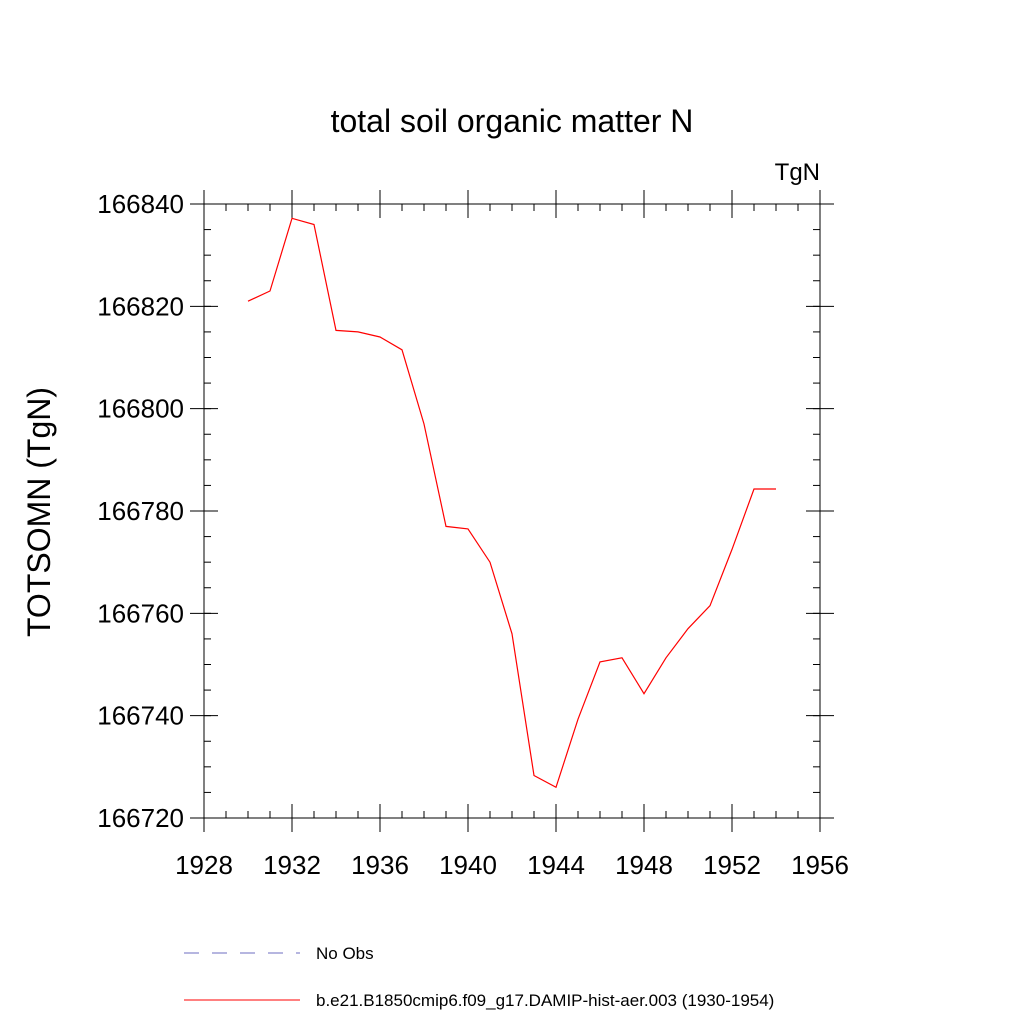  What do you see at coordinates (292, 865) in the screenshot?
I see `x-tick-label: 1932` at bounding box center [292, 865].